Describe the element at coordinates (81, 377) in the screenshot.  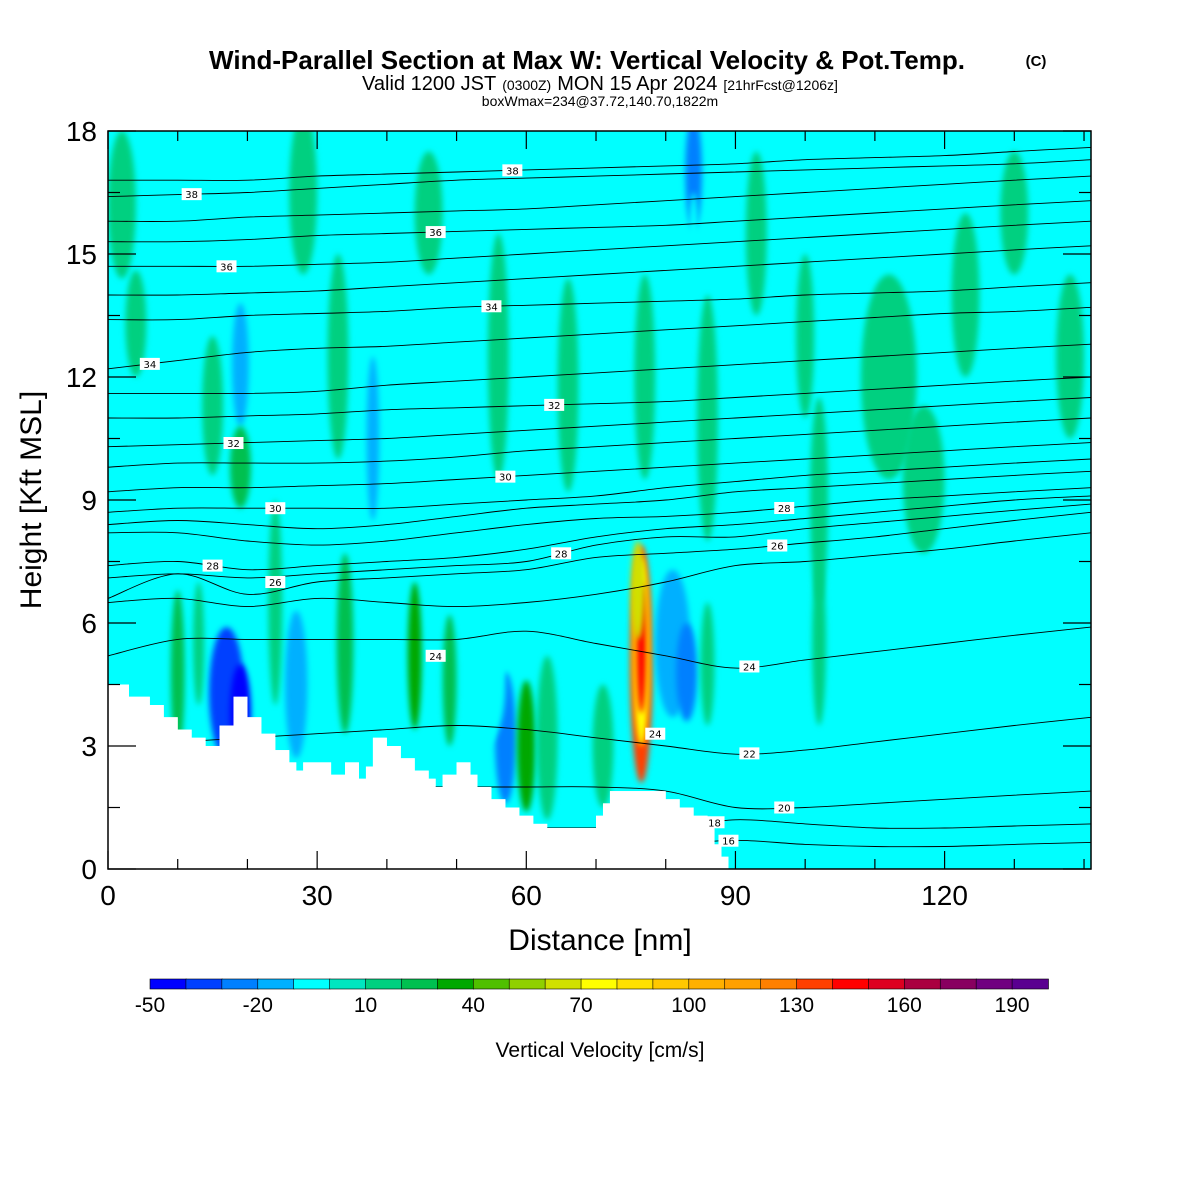
I see `y-tick-label: 12` at that location.